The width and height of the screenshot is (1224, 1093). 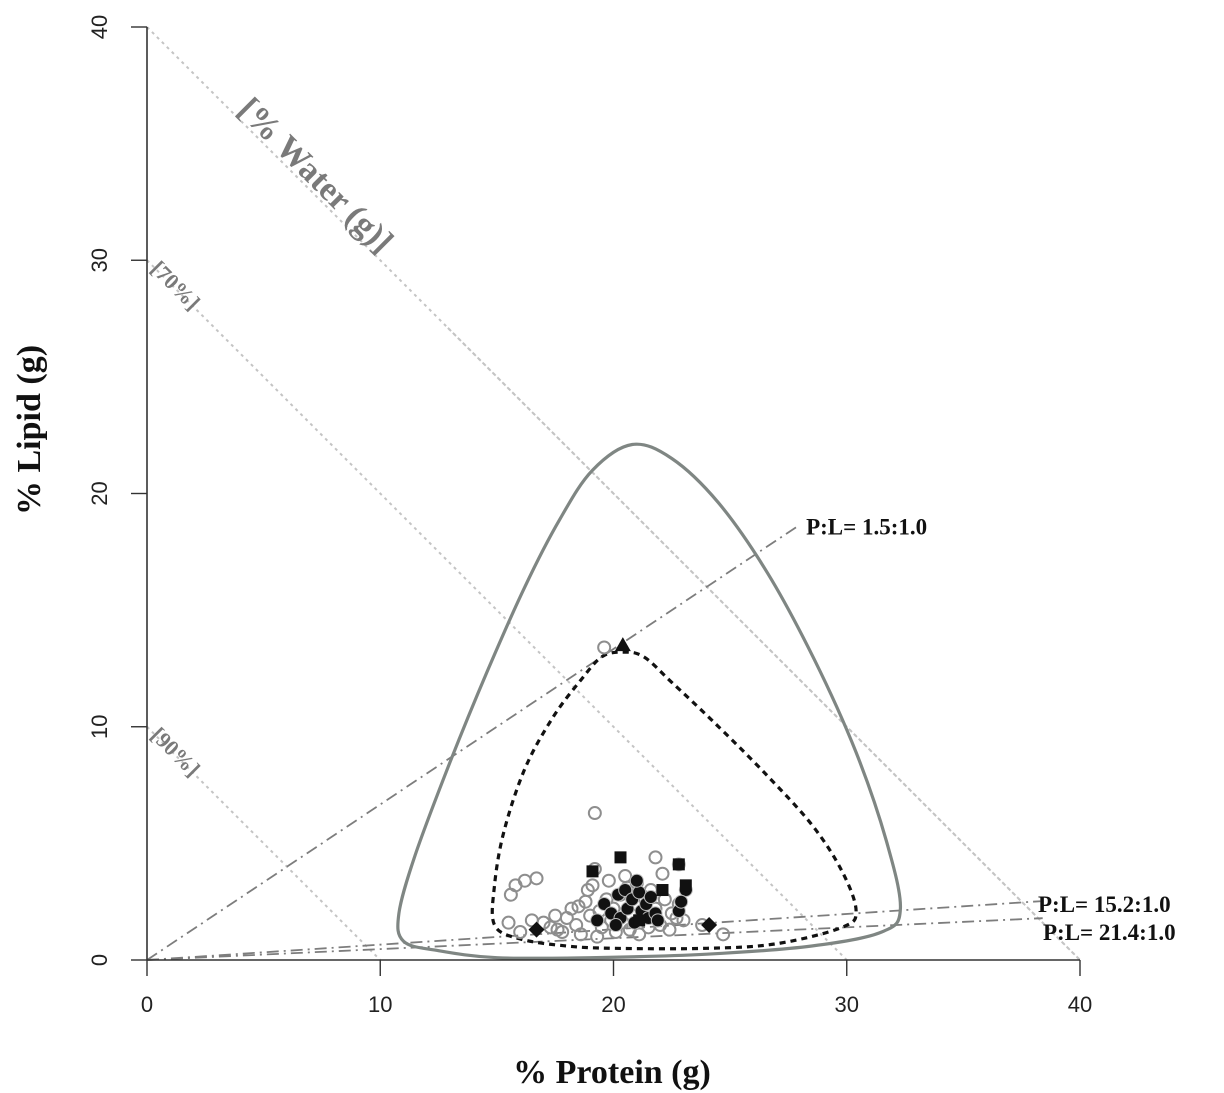 What do you see at coordinates (1104, 904) in the screenshot?
I see `ratio-label: P:L= 15.2:1.0` at bounding box center [1104, 904].